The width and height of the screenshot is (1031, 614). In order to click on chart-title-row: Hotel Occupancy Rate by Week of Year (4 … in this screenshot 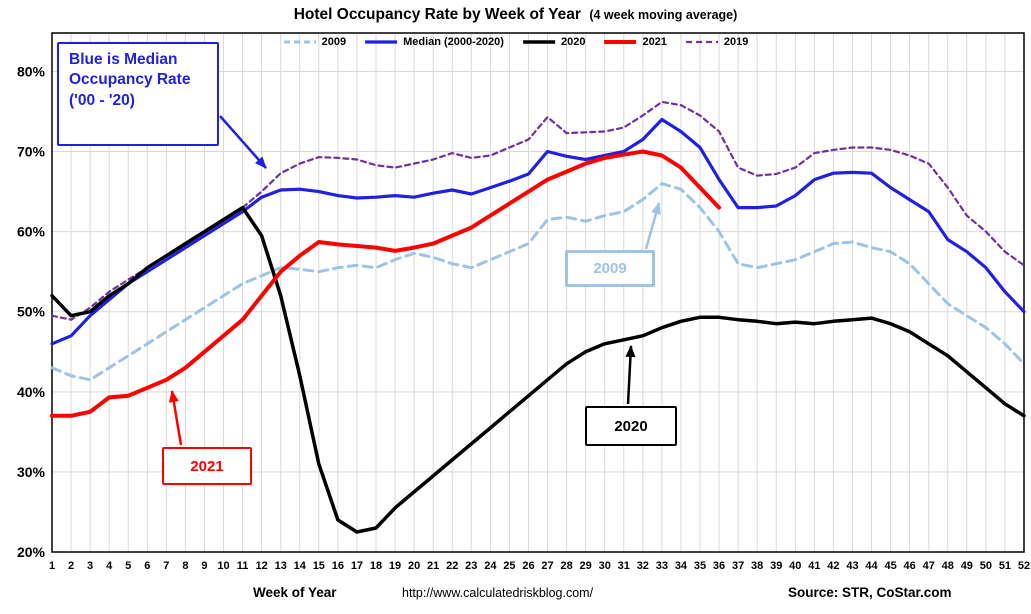, I will do `click(515, 15)`.